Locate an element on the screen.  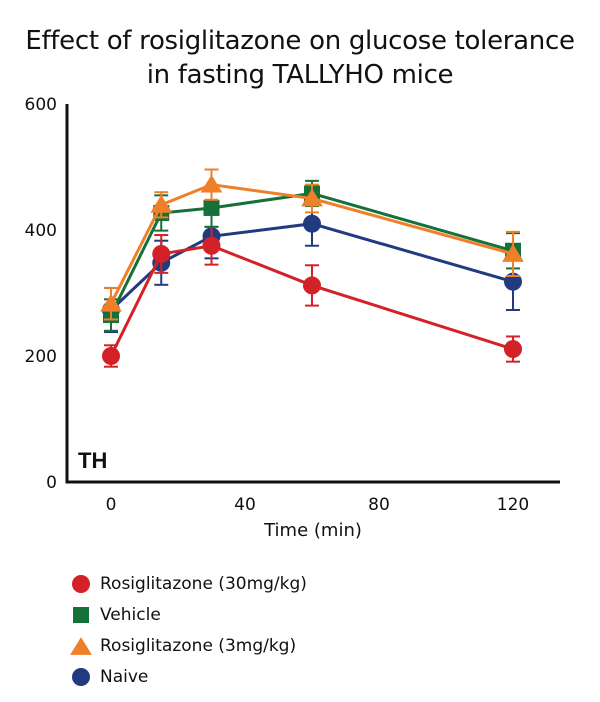
series-rosiglitazone-30mg-kg- is located at coordinates (312, 296).